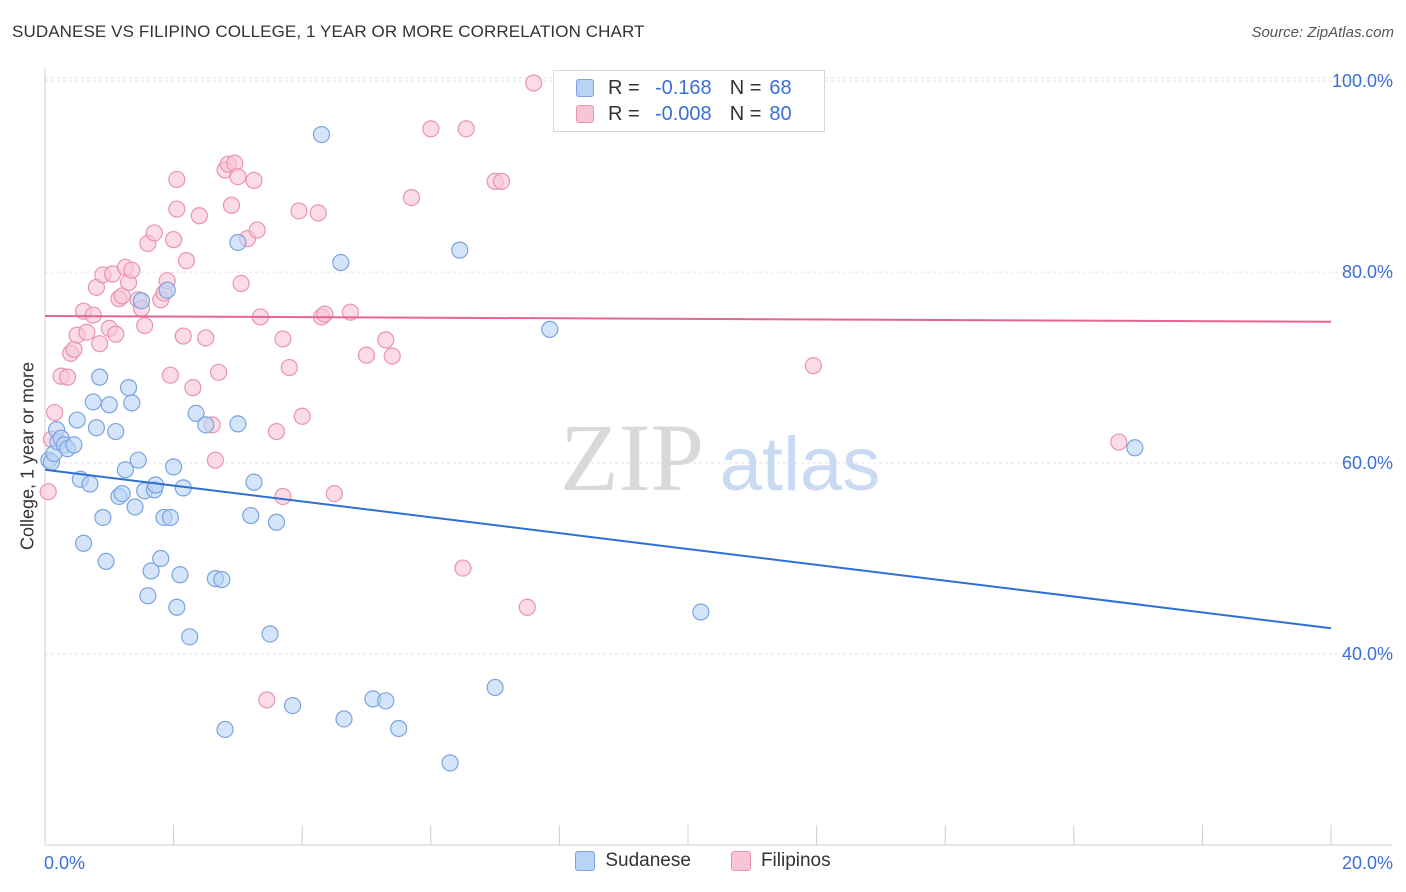 Image resolution: width=1406 pixels, height=892 pixels. I want to click on legend-item-filipinos: Filipinos, so click(780, 861).